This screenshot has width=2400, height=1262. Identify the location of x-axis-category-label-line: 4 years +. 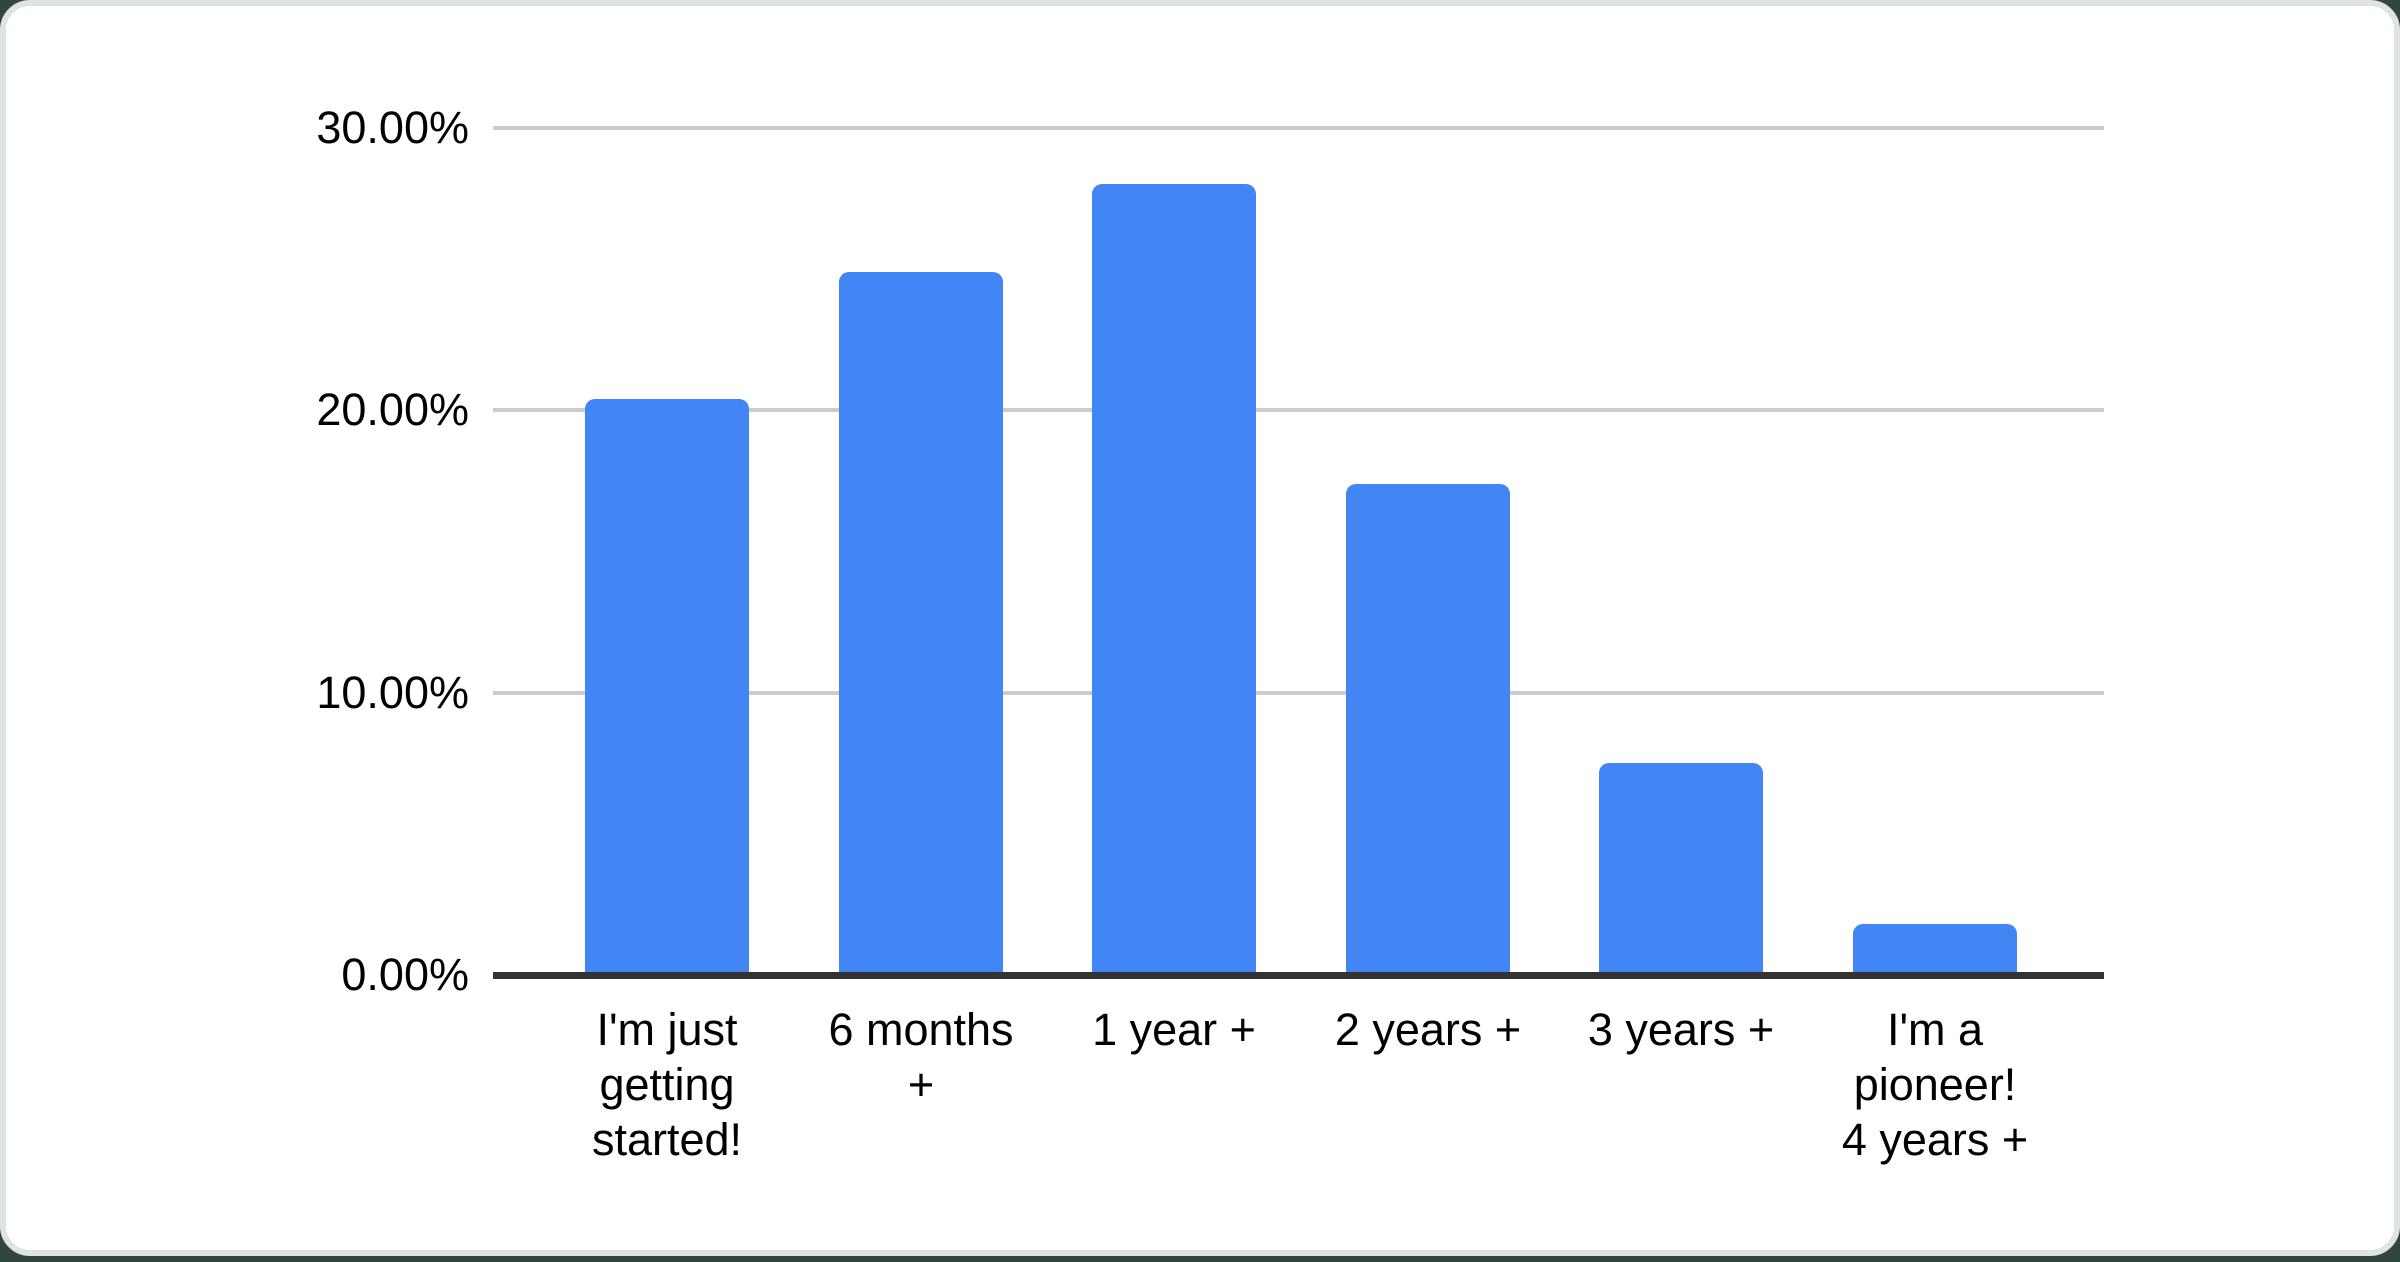
(1935, 1139).